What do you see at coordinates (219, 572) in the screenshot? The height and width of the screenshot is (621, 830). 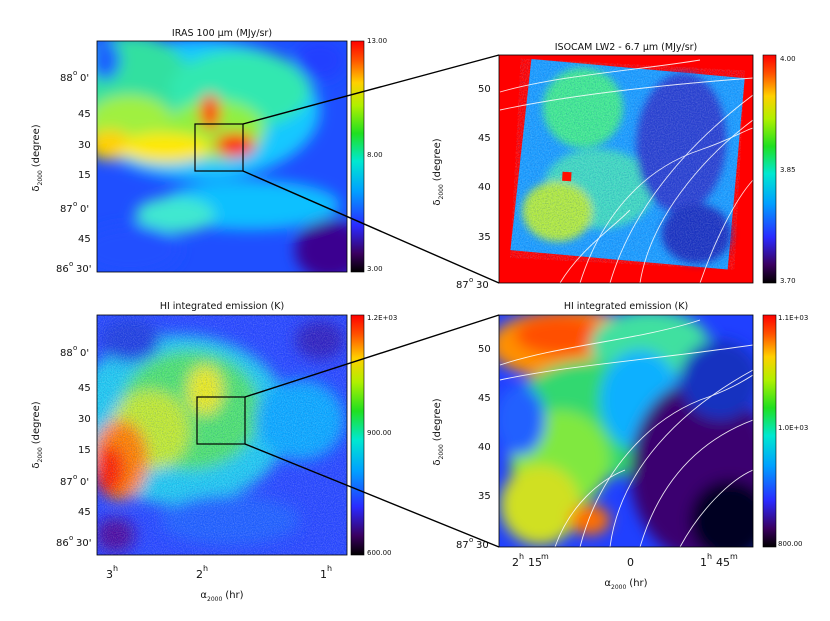 I see `hi-wide-xticks: 3 h 2 h 1 h` at bounding box center [219, 572].